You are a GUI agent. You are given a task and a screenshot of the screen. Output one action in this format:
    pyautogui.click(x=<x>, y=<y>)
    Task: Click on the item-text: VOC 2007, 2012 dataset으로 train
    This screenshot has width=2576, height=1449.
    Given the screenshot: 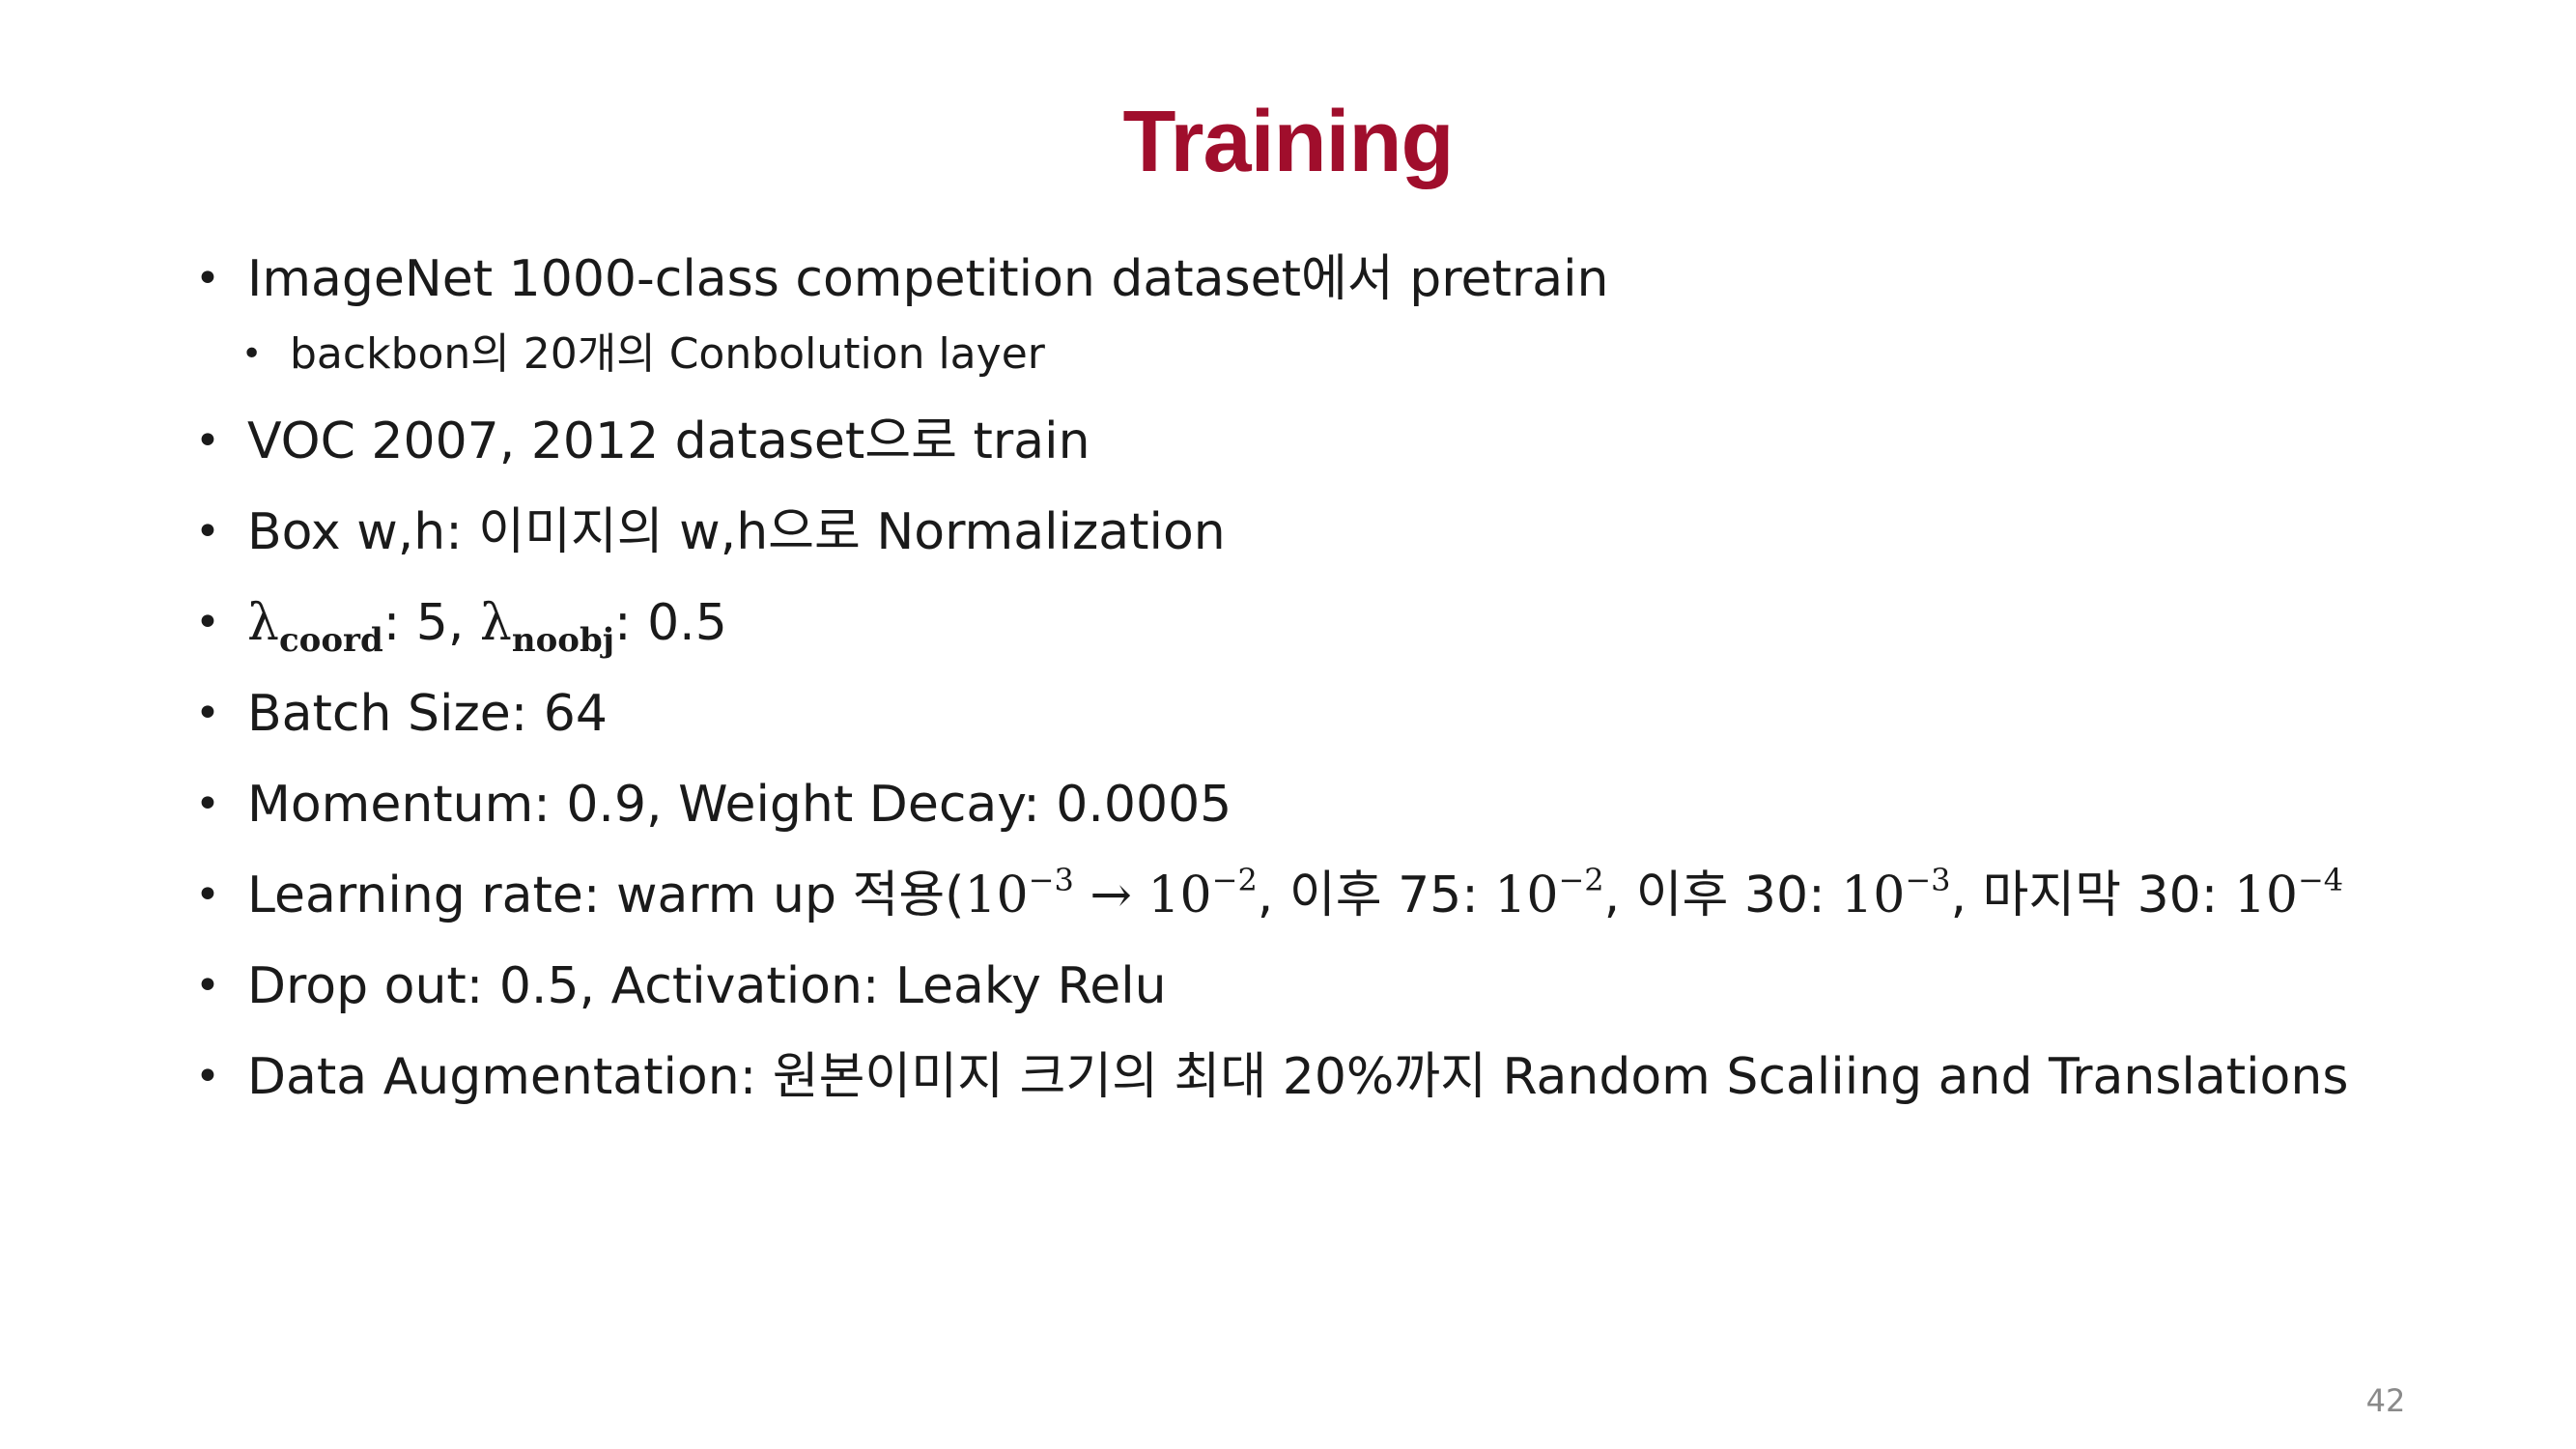 What is the action you would take?
    pyautogui.click(x=668, y=441)
    